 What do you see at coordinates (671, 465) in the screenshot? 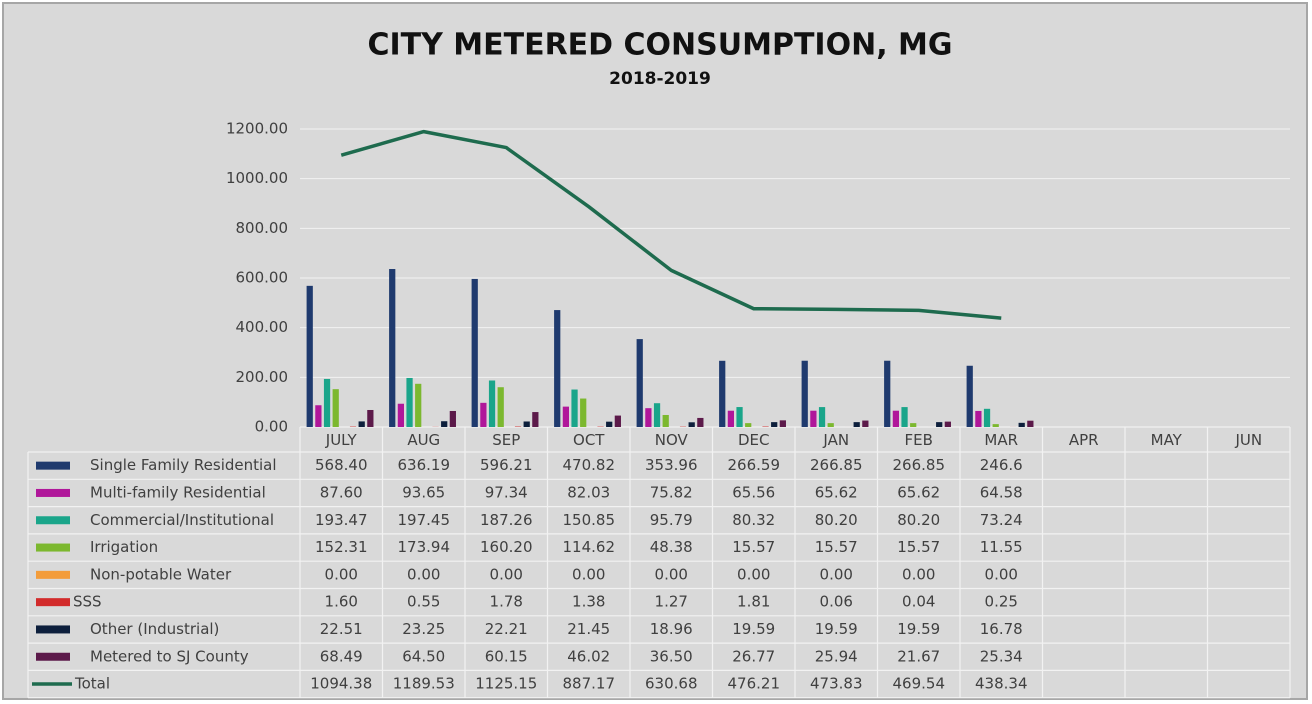
I see `table-cell: 353.96` at bounding box center [671, 465].